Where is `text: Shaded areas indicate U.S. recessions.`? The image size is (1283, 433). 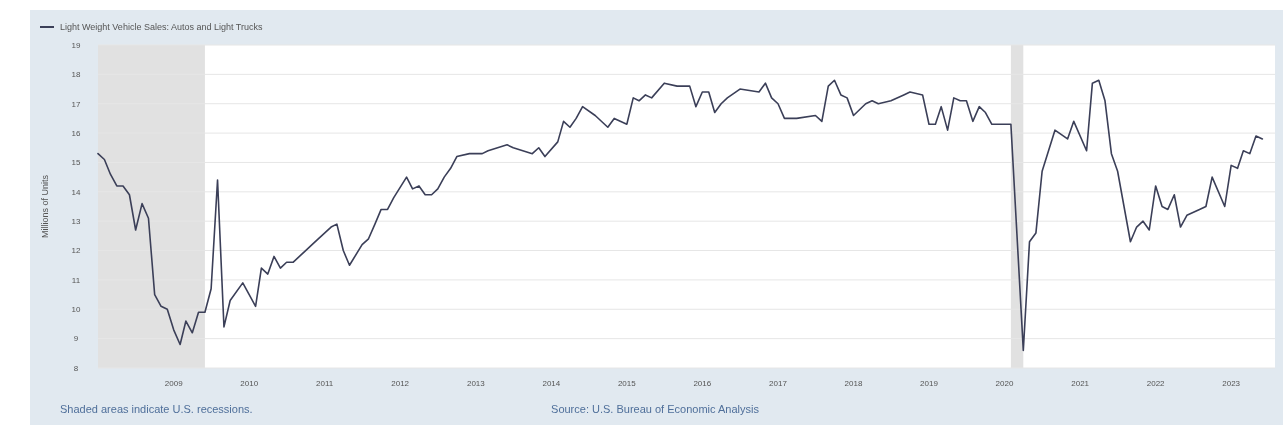 text: Shaded areas indicate U.S. recessions. is located at coordinates (156, 409).